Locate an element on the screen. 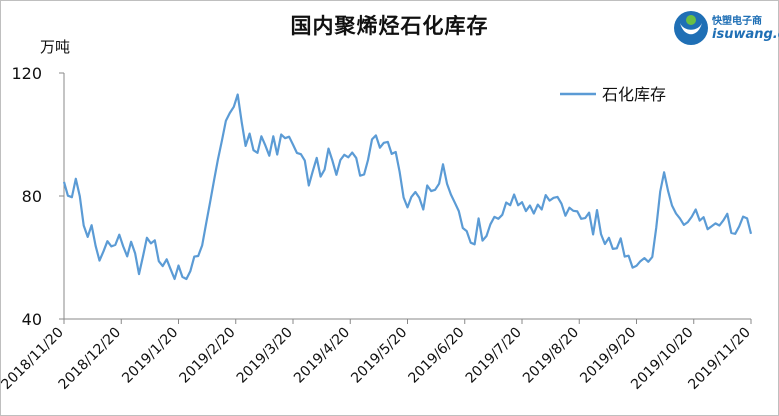  x-tick-label: 2019/4/20 is located at coordinates (322, 356).